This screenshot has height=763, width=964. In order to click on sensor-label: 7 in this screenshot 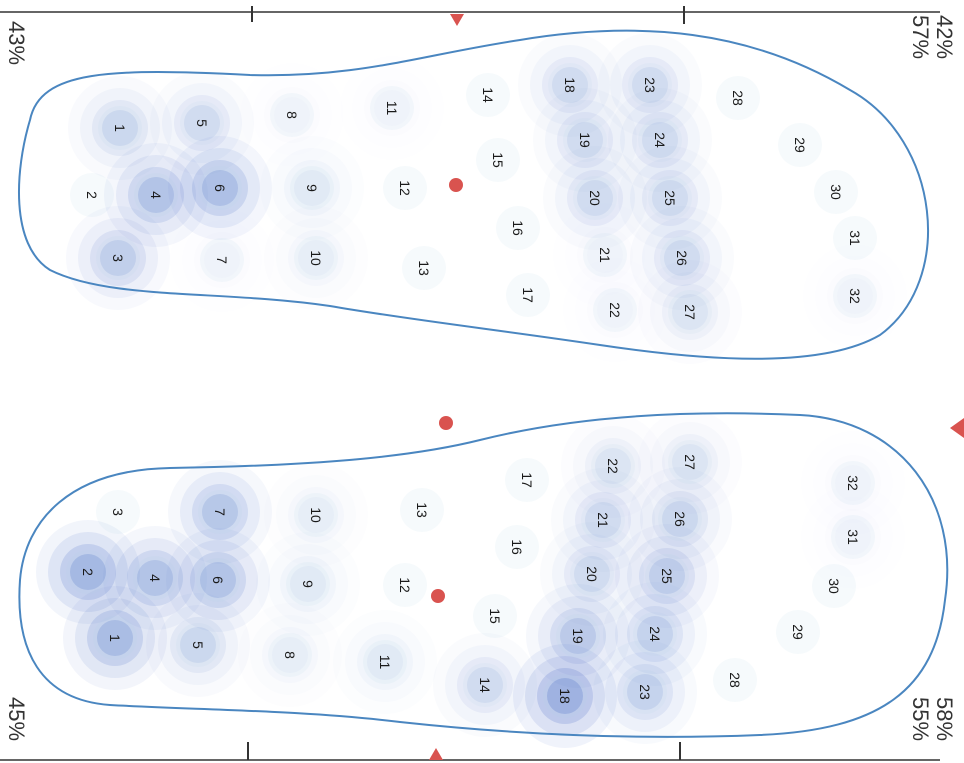, I will do `click(222, 260)`.